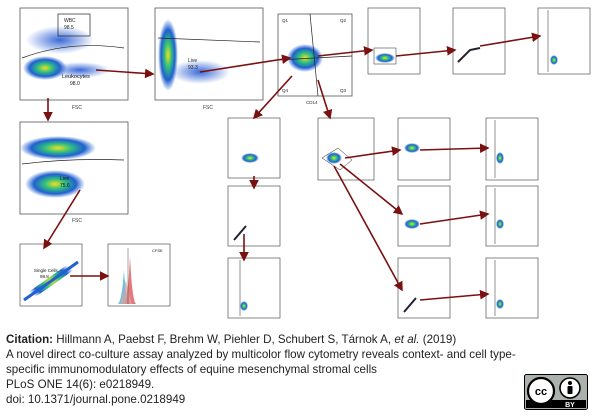 Image resolution: width=600 pixels, height=417 pixels. I want to click on panel4-gate-value: 75.6, so click(65, 186).